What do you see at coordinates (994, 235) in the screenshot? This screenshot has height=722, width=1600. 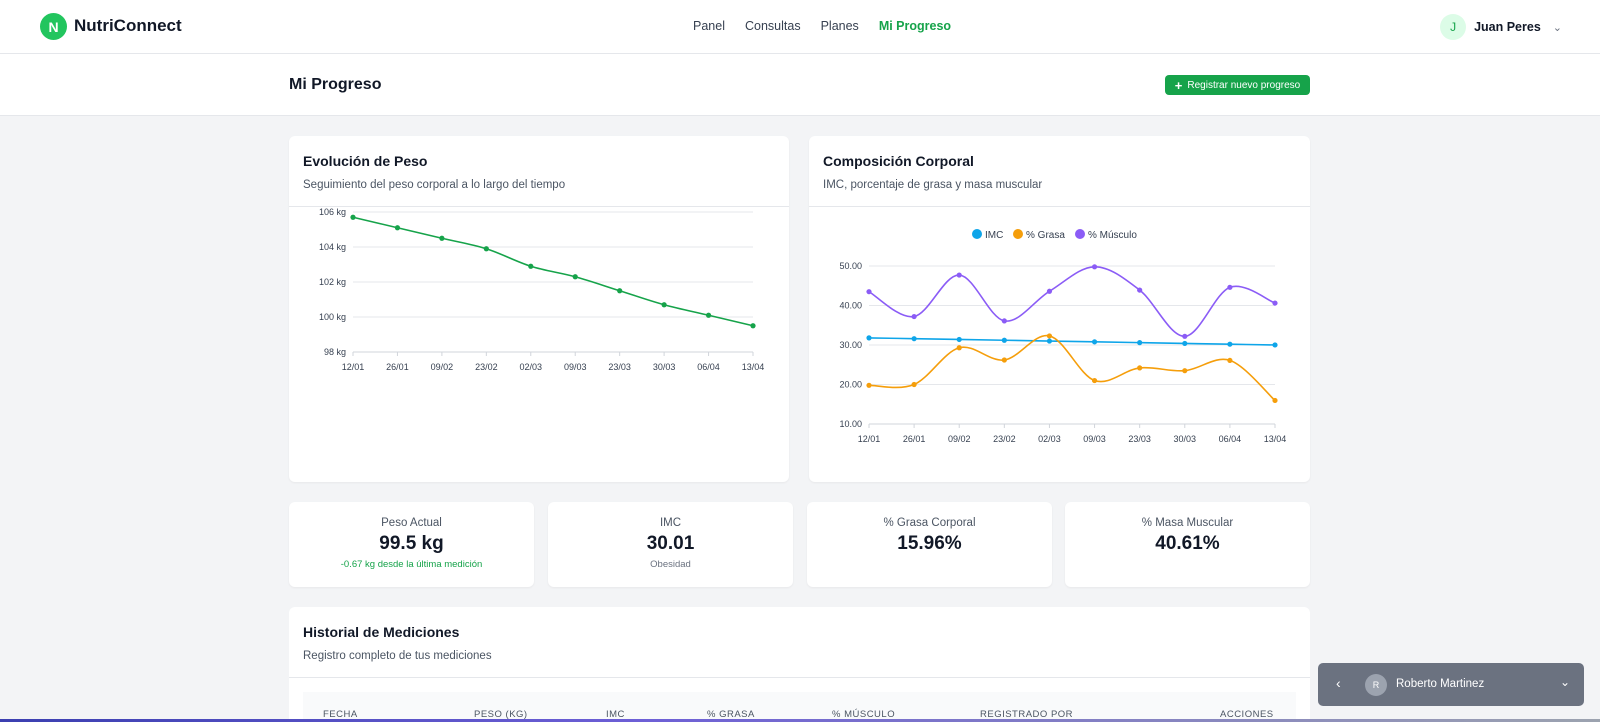 I see `legend-label: IMC` at bounding box center [994, 235].